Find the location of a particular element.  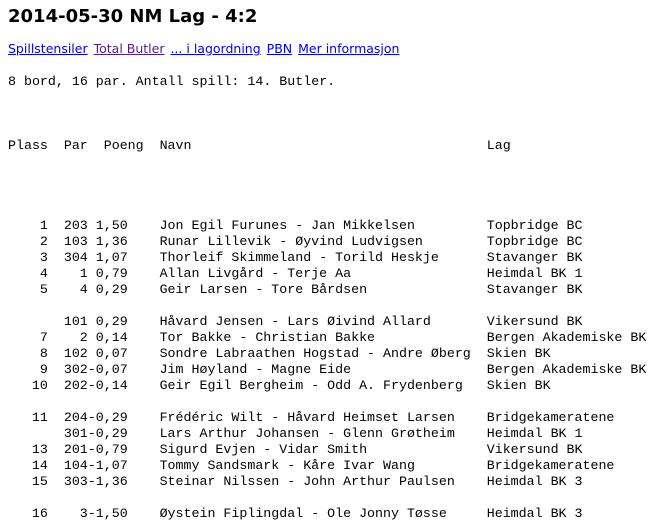

cell-navn: Håvard Jensen - Lars Øivind Allard is located at coordinates (295, 321).